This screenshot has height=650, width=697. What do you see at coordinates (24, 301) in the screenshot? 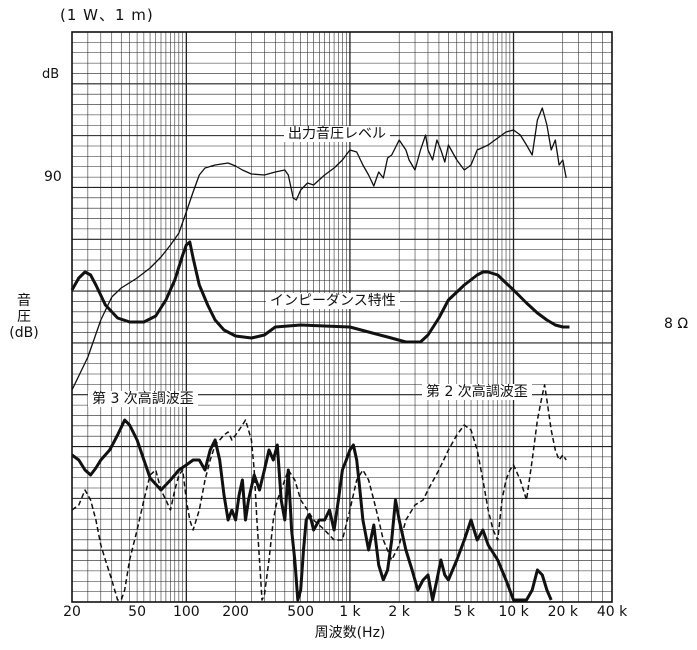
I see `y-axis-label-line-0: 音` at bounding box center [24, 301].